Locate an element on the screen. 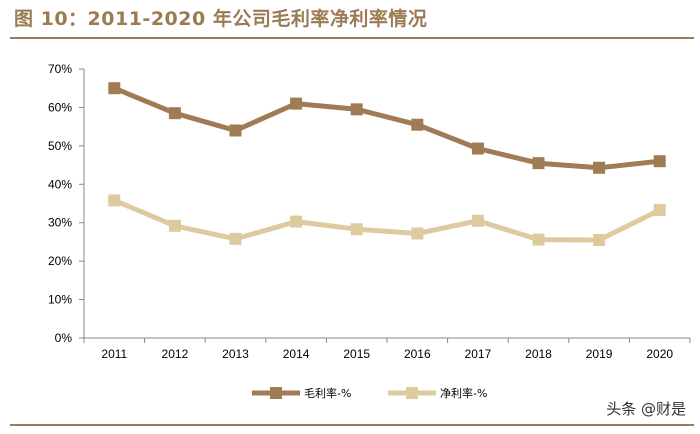  y-tick-label: 0% is located at coordinates (64, 338).